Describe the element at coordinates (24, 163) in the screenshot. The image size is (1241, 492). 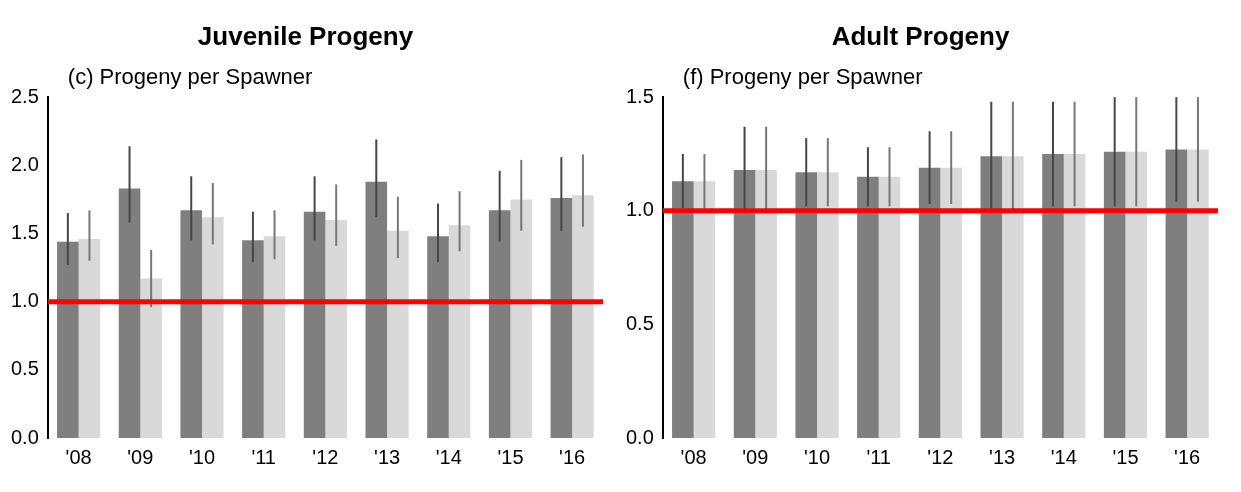
I see `y-tick-label: 2.0` at that location.